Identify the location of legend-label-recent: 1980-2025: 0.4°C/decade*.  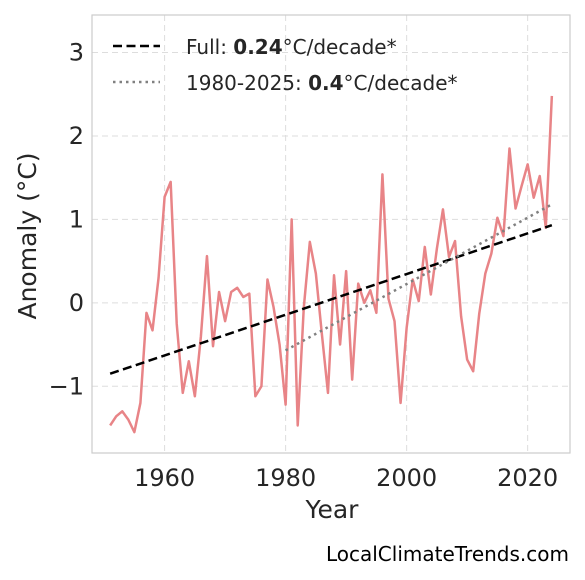
(322, 83).